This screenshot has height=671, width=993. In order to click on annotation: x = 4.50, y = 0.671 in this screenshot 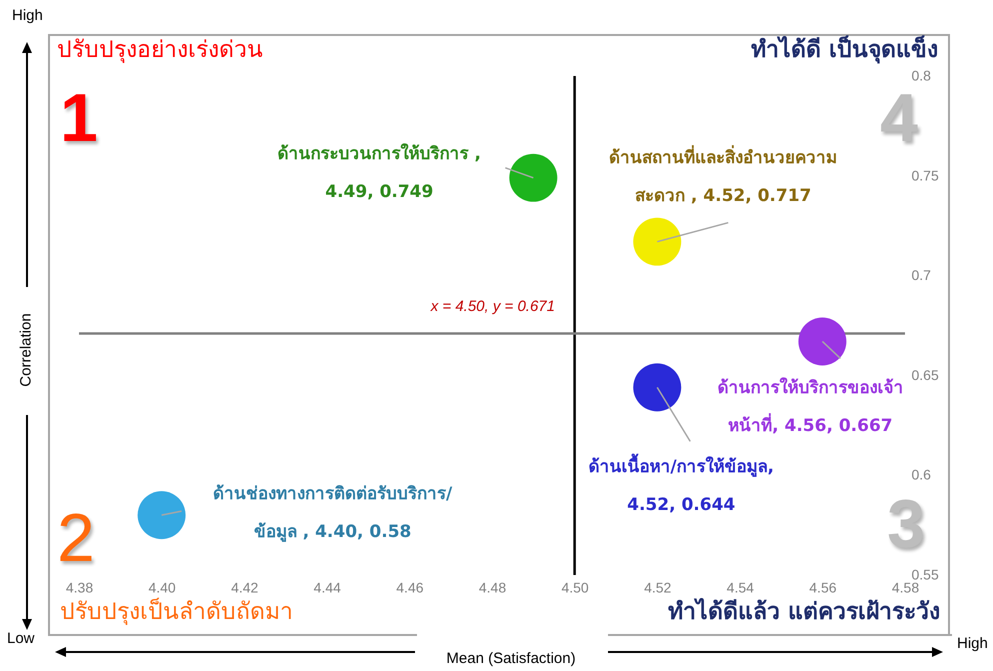, I will do `click(492, 307)`.